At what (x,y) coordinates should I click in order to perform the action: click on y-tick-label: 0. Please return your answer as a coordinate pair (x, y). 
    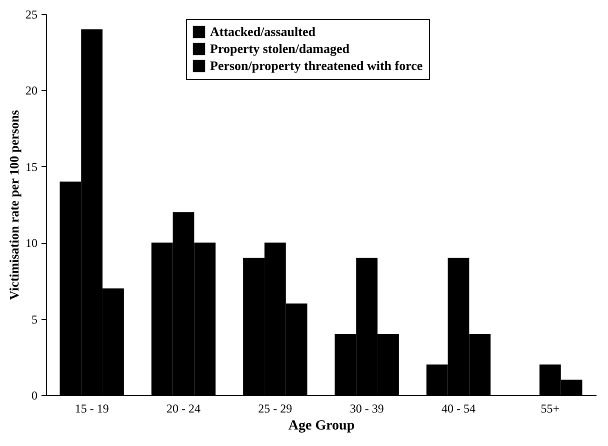
    Looking at the image, I should click on (35, 395).